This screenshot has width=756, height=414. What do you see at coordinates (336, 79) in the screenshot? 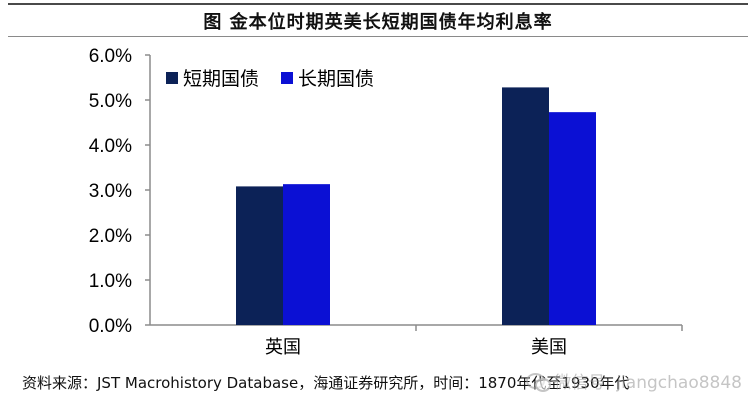
I see `legend-label: 长期国债` at bounding box center [336, 79].